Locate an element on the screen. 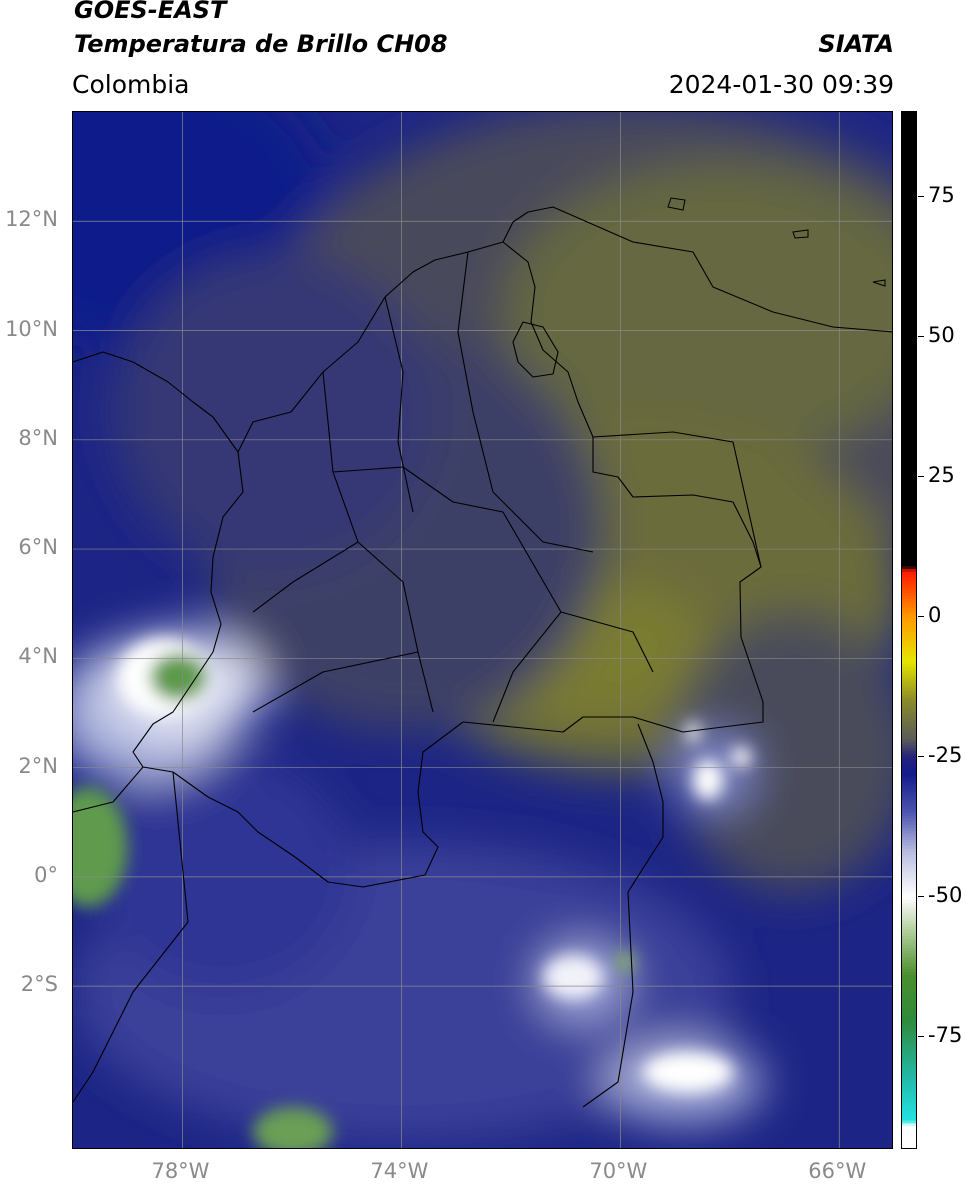 Image resolution: width=966 pixels, height=1190 pixels. longitude-tick-label: 78°W is located at coordinates (180, 1171).